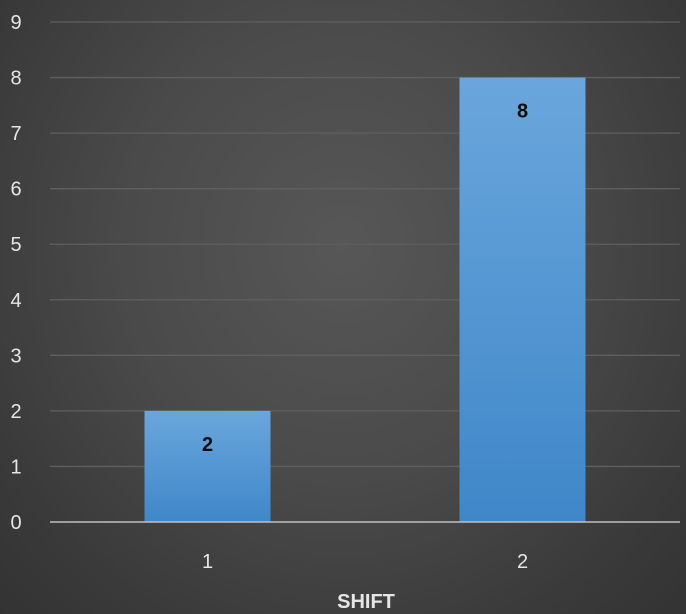 The width and height of the screenshot is (686, 614). Describe the element at coordinates (15, 245) in the screenshot. I see `y-tick-label-5: 5` at that location.